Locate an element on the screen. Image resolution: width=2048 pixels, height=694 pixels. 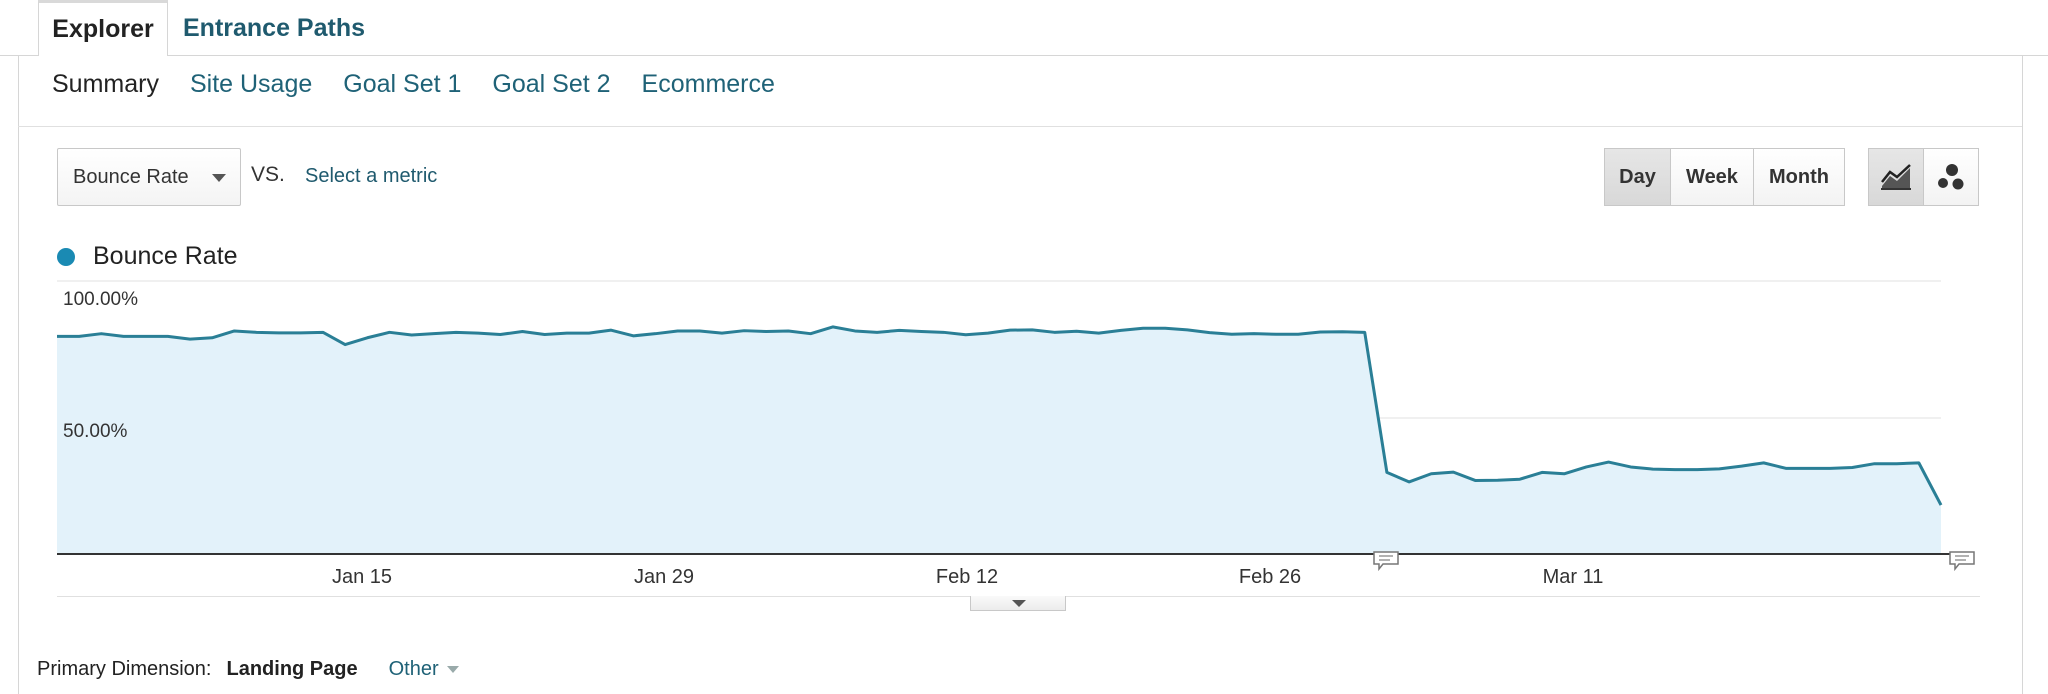
chart-expand-toggle is located at coordinates (1018, 603).